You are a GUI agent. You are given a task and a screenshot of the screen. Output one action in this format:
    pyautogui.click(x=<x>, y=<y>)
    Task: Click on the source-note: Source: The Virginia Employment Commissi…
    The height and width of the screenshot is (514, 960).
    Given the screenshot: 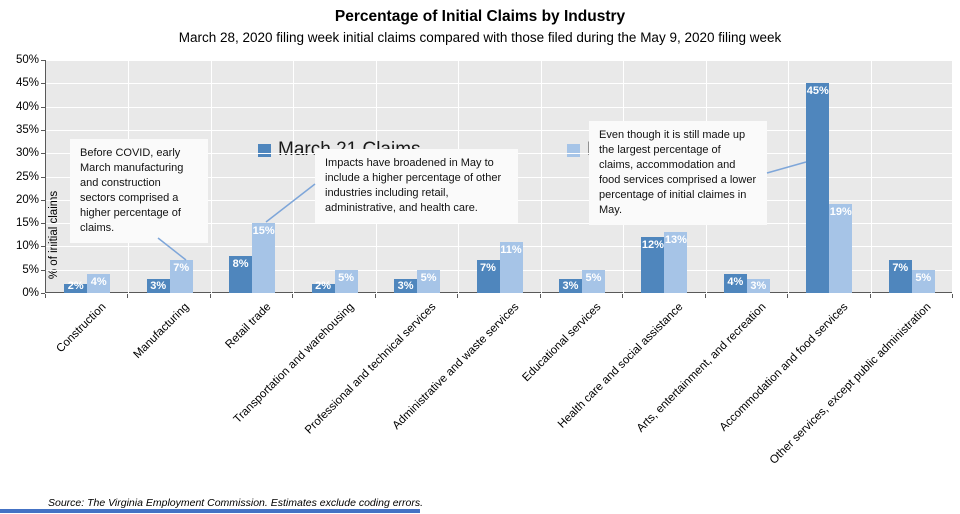 What is the action you would take?
    pyautogui.click(x=236, y=503)
    